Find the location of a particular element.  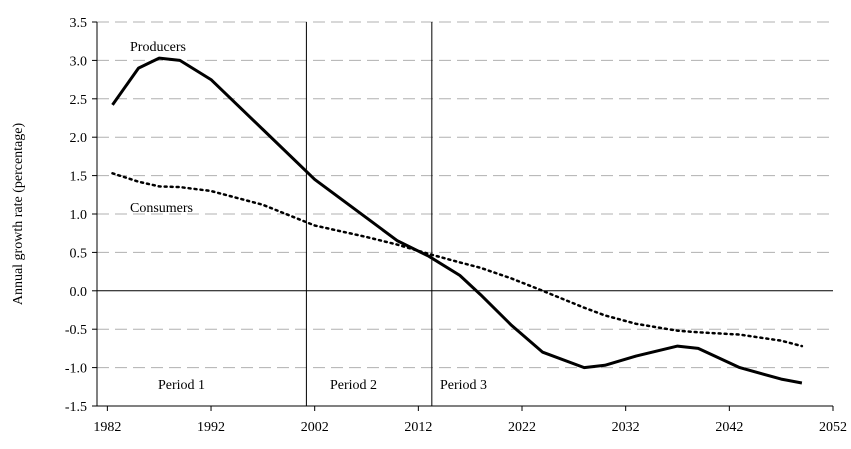

y-tick-label: 3.0 is located at coordinates (79, 61).